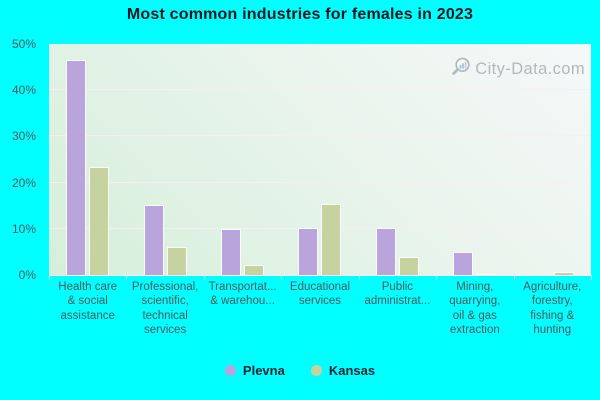 The width and height of the screenshot is (600, 400). What do you see at coordinates (320, 294) in the screenshot?
I see `x-category-label: Educational services` at bounding box center [320, 294].